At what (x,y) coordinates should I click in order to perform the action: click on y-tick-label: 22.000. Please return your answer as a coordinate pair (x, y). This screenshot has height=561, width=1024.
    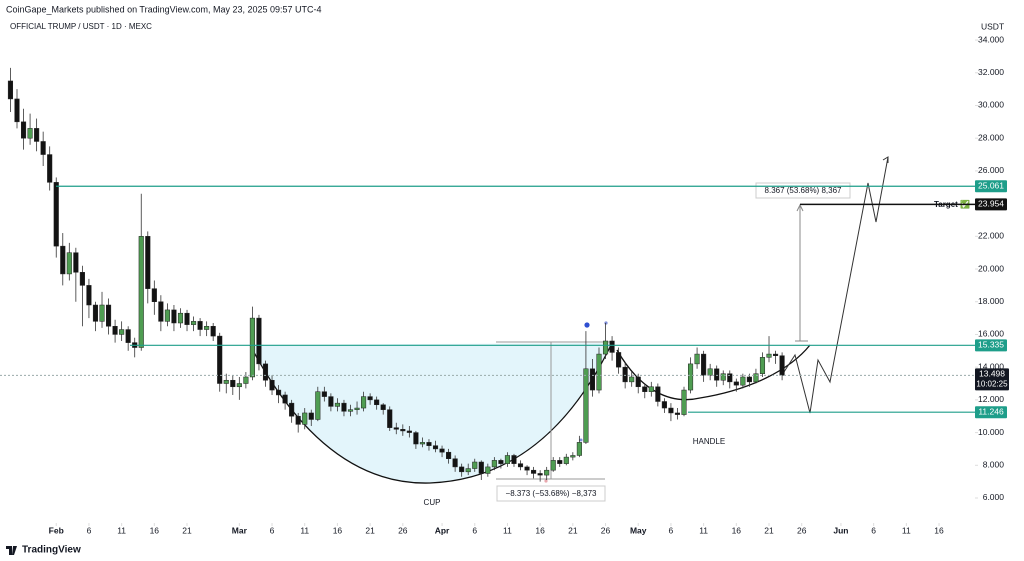
    Looking at the image, I should click on (991, 236).